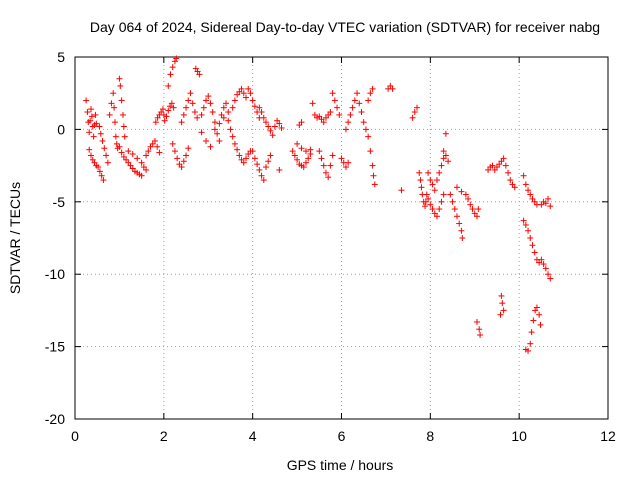 The image size is (640, 480). Describe the element at coordinates (55, 419) in the screenshot. I see `y-tick-label: -20` at that location.